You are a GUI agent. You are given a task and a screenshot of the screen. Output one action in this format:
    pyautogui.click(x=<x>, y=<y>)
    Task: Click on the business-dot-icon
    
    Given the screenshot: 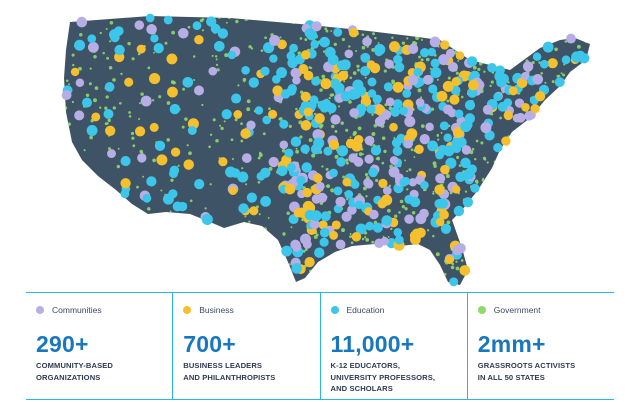 What is the action you would take?
    pyautogui.click(x=187, y=310)
    